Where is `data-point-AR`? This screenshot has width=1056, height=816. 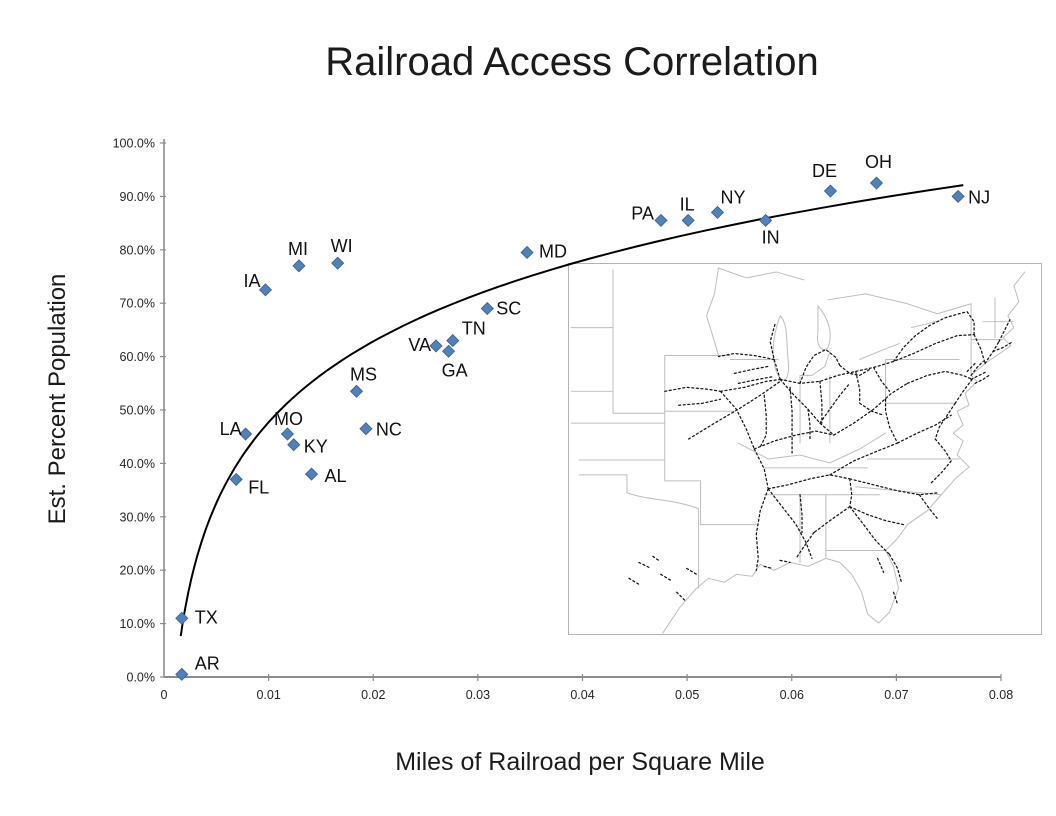
data-point-AR is located at coordinates (182, 674).